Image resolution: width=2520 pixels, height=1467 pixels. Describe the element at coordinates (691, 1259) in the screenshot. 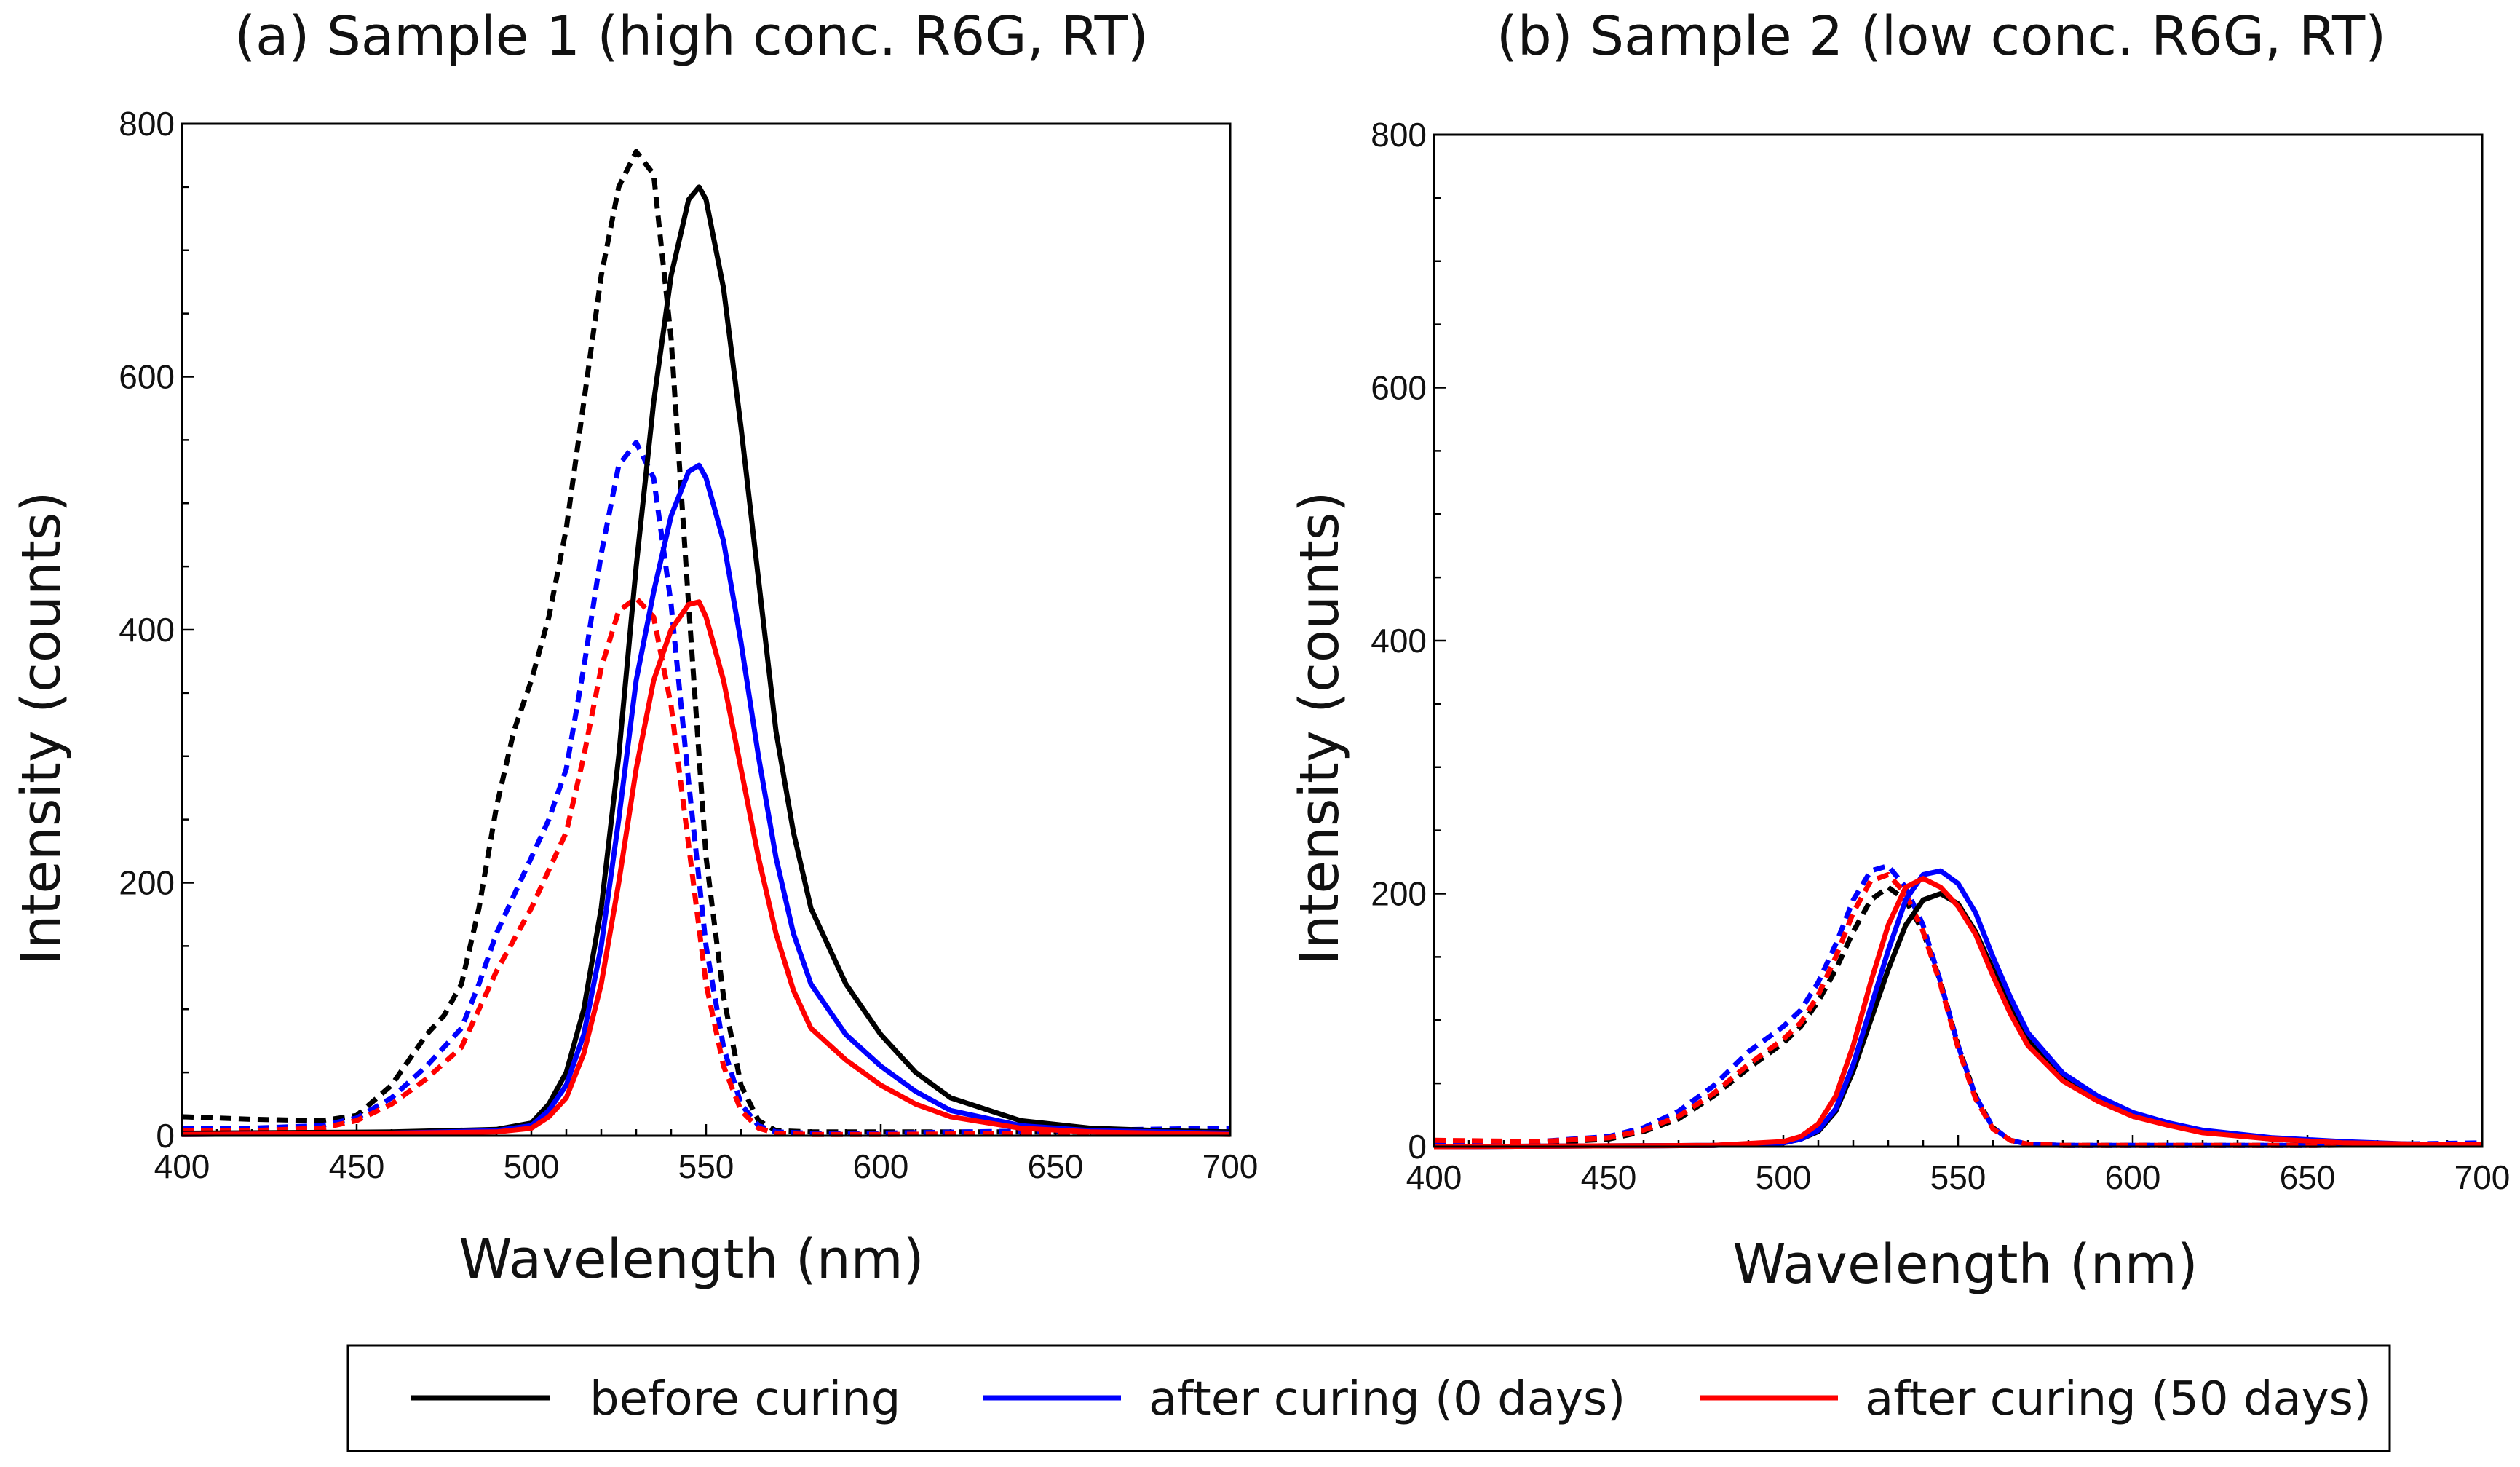

I see `panel-a-xlabel: Wavelength (nm)` at that location.